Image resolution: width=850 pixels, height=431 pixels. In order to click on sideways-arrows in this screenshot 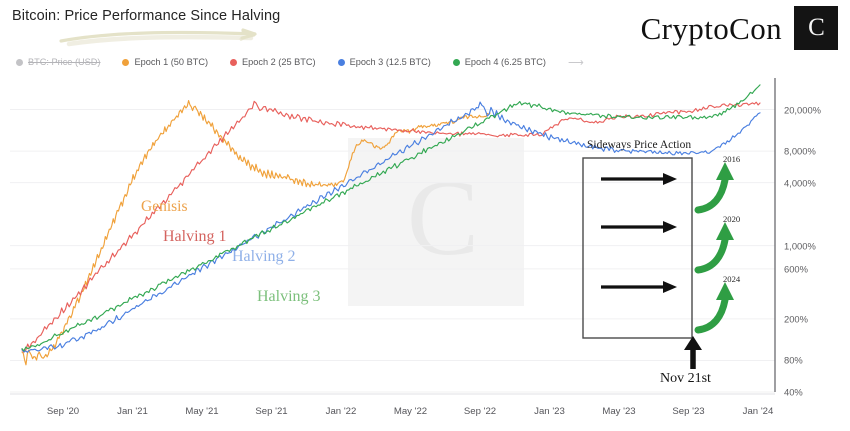, I will do `click(639, 233)`.